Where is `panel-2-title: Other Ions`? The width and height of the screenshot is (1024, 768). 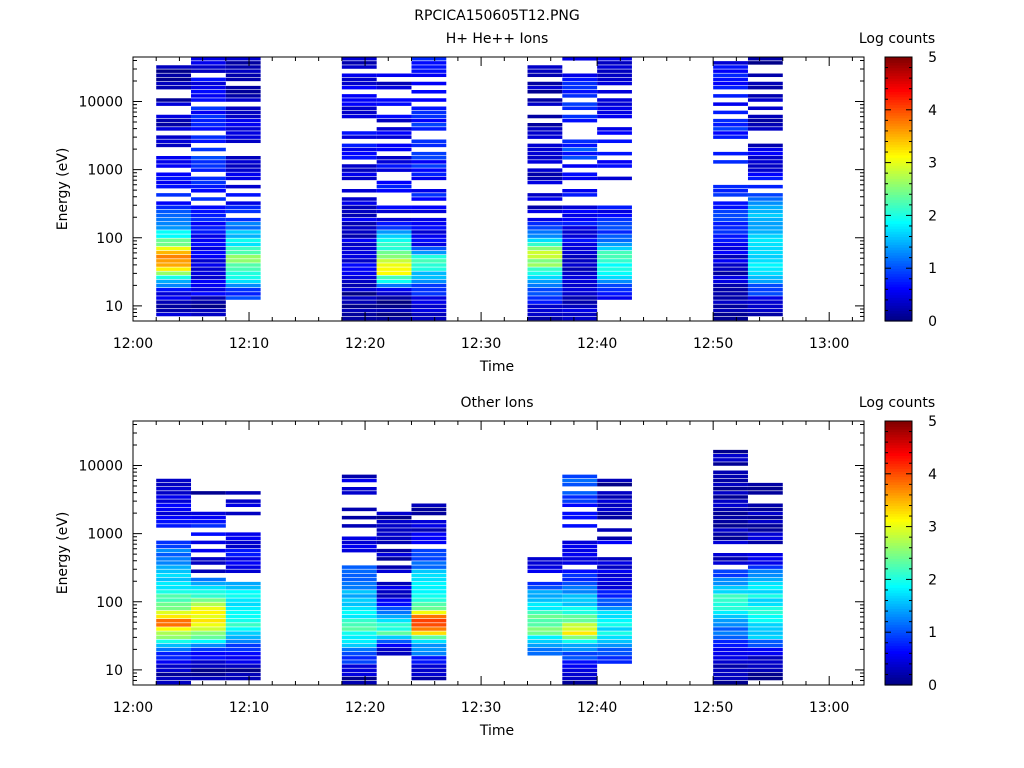
panel-2-title: Other Ions is located at coordinates (496, 403).